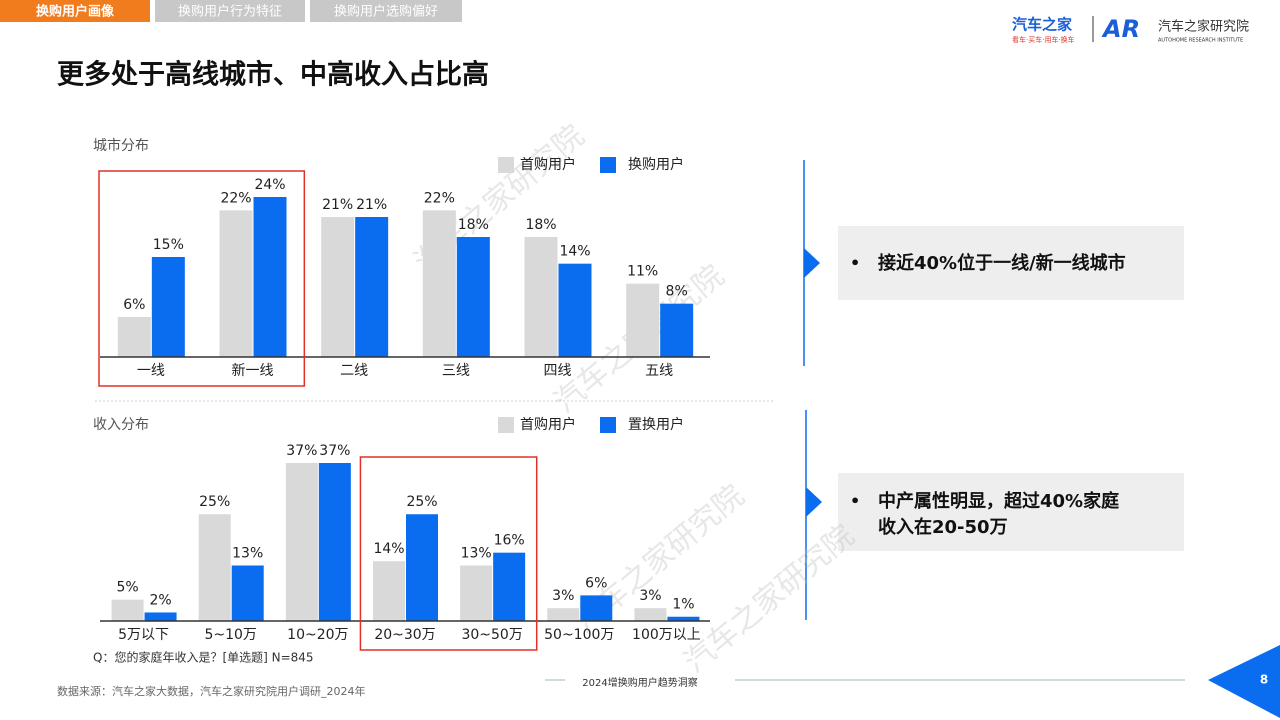  I want to click on value-label: 14%, so click(388, 549).